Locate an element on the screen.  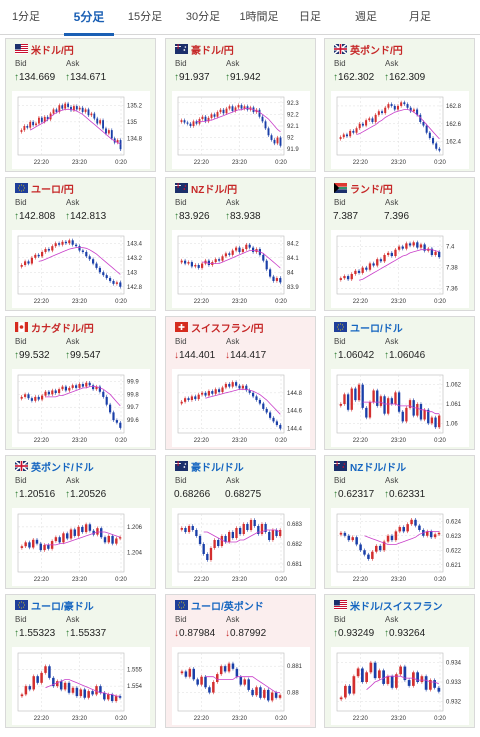
pair-name: 米ドル/スイスフラン is located at coordinates (396, 607).